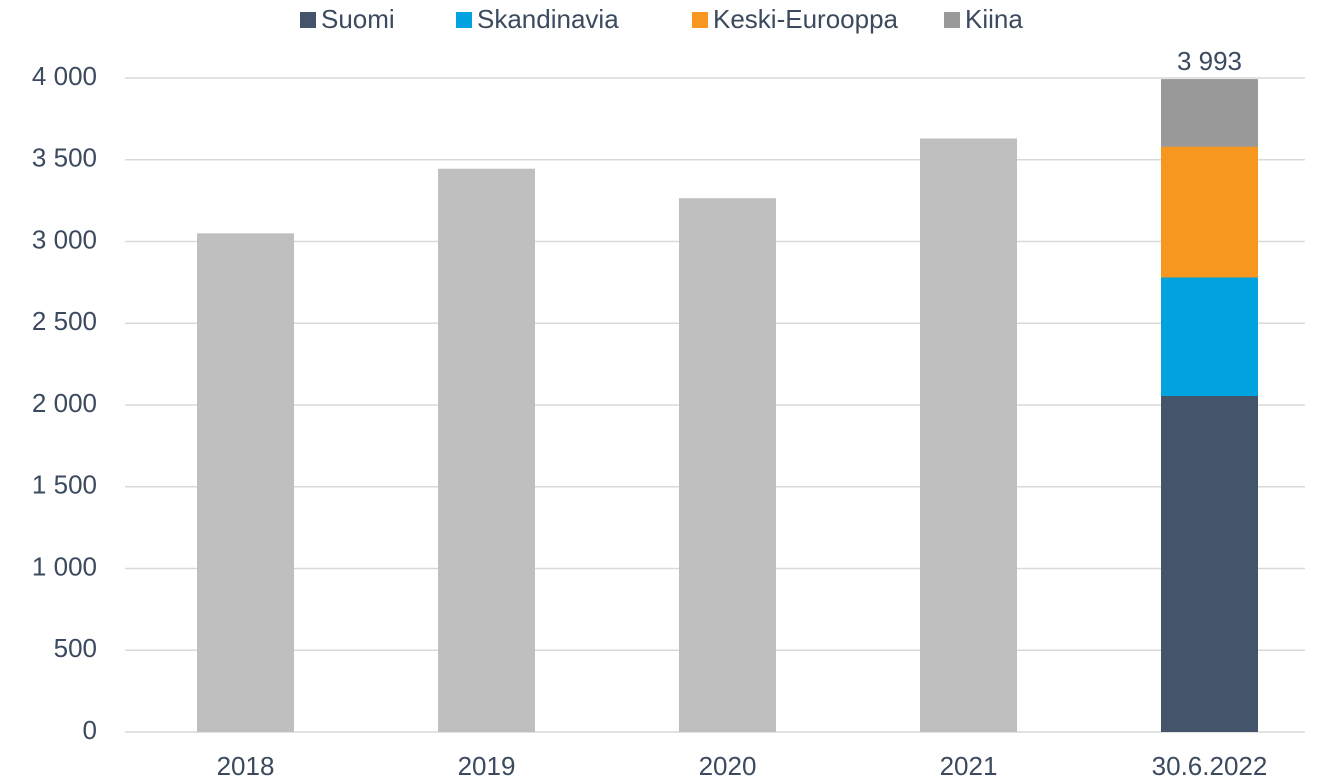  What do you see at coordinates (90, 730) in the screenshot?
I see `y-tick-label: 0` at bounding box center [90, 730].